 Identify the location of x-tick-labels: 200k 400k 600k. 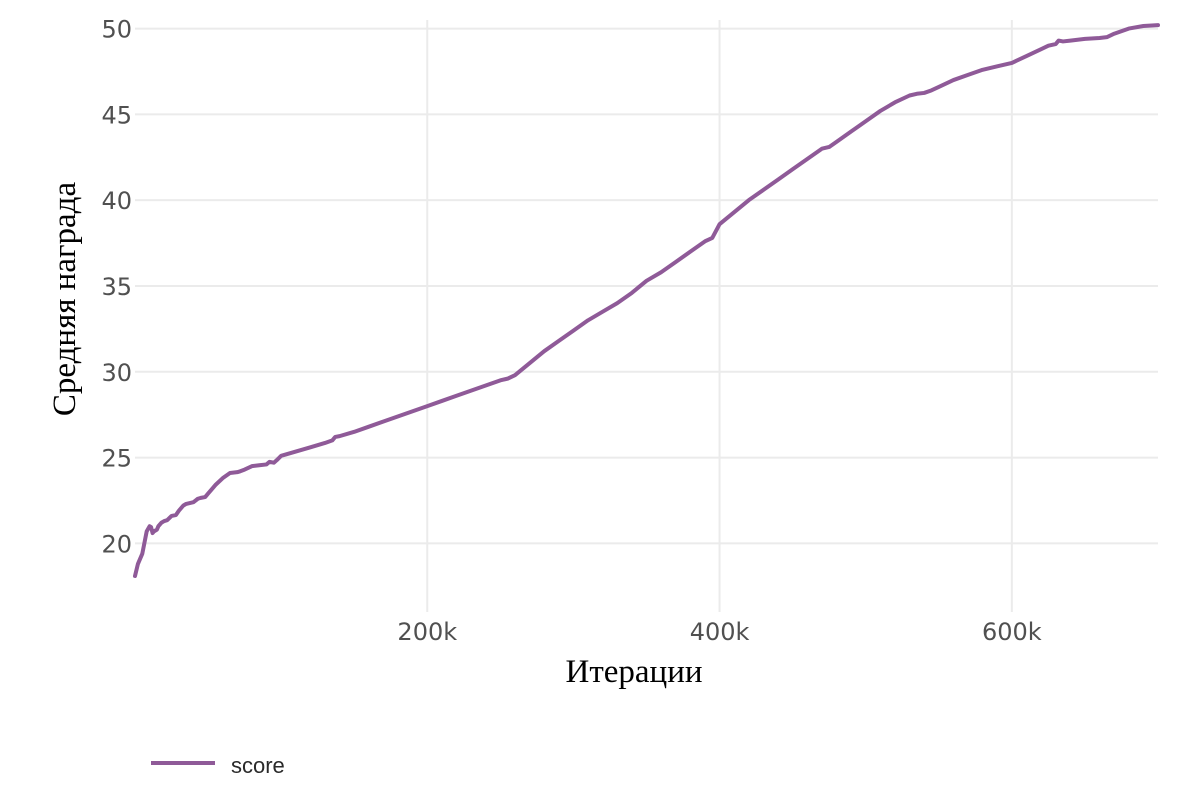
(719, 632).